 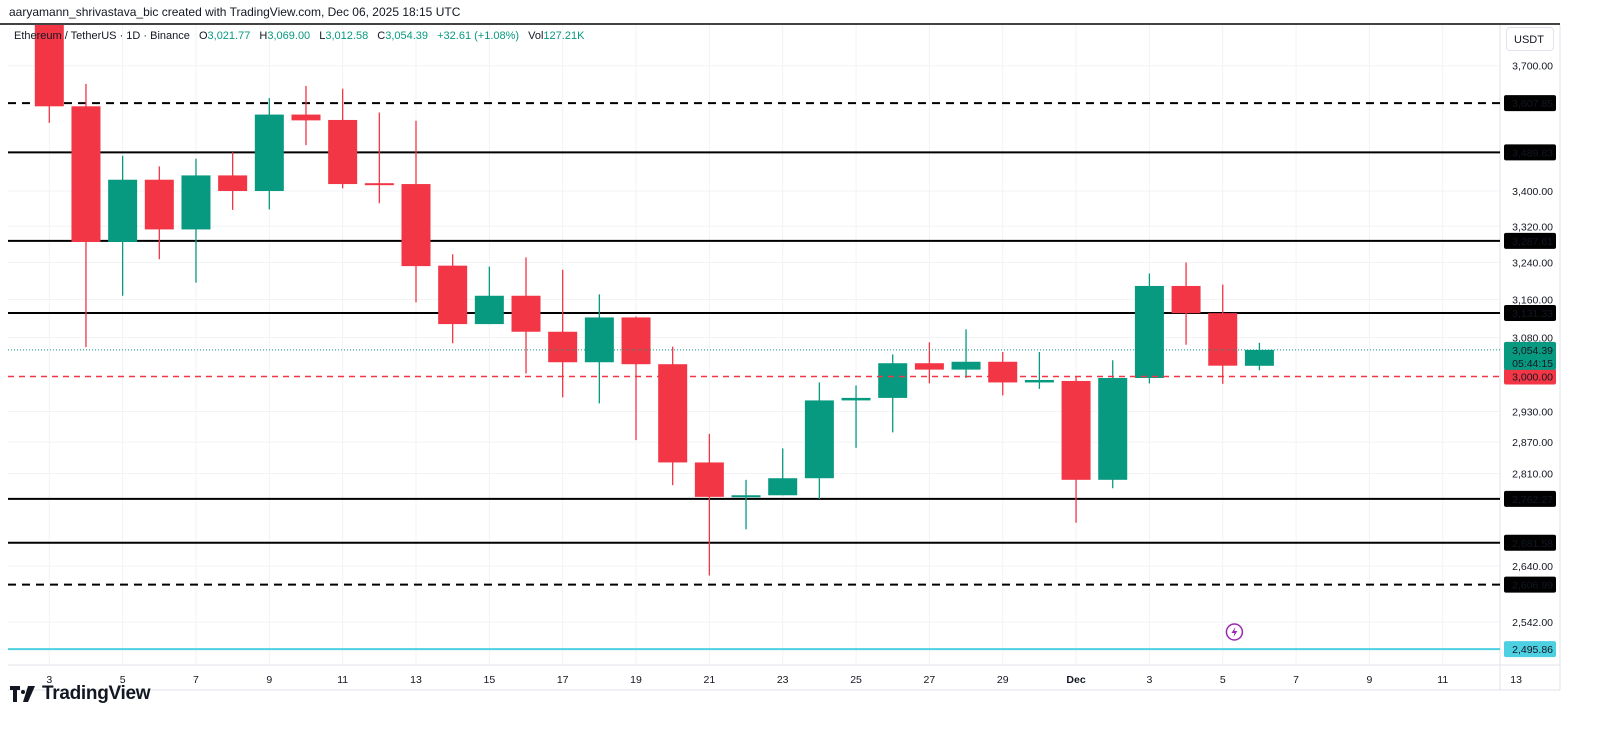 What do you see at coordinates (229, 36) in the screenshot?
I see `open-value: 3,021.77` at bounding box center [229, 36].